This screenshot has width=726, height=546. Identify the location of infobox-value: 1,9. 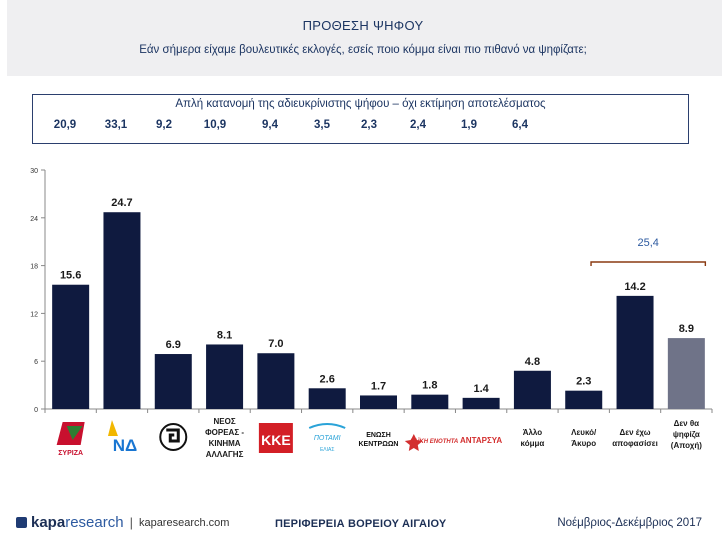
(469, 125).